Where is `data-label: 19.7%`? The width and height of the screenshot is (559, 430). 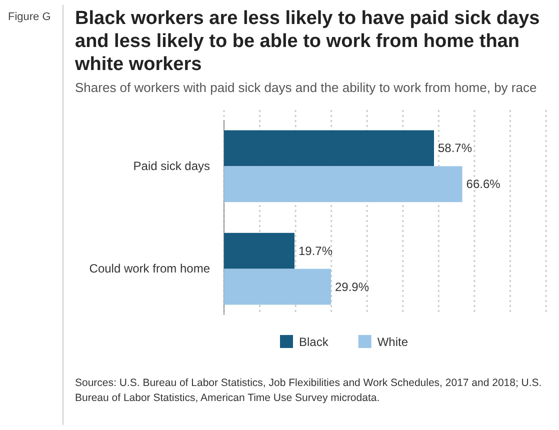 data-label: 19.7% is located at coordinates (315, 251).